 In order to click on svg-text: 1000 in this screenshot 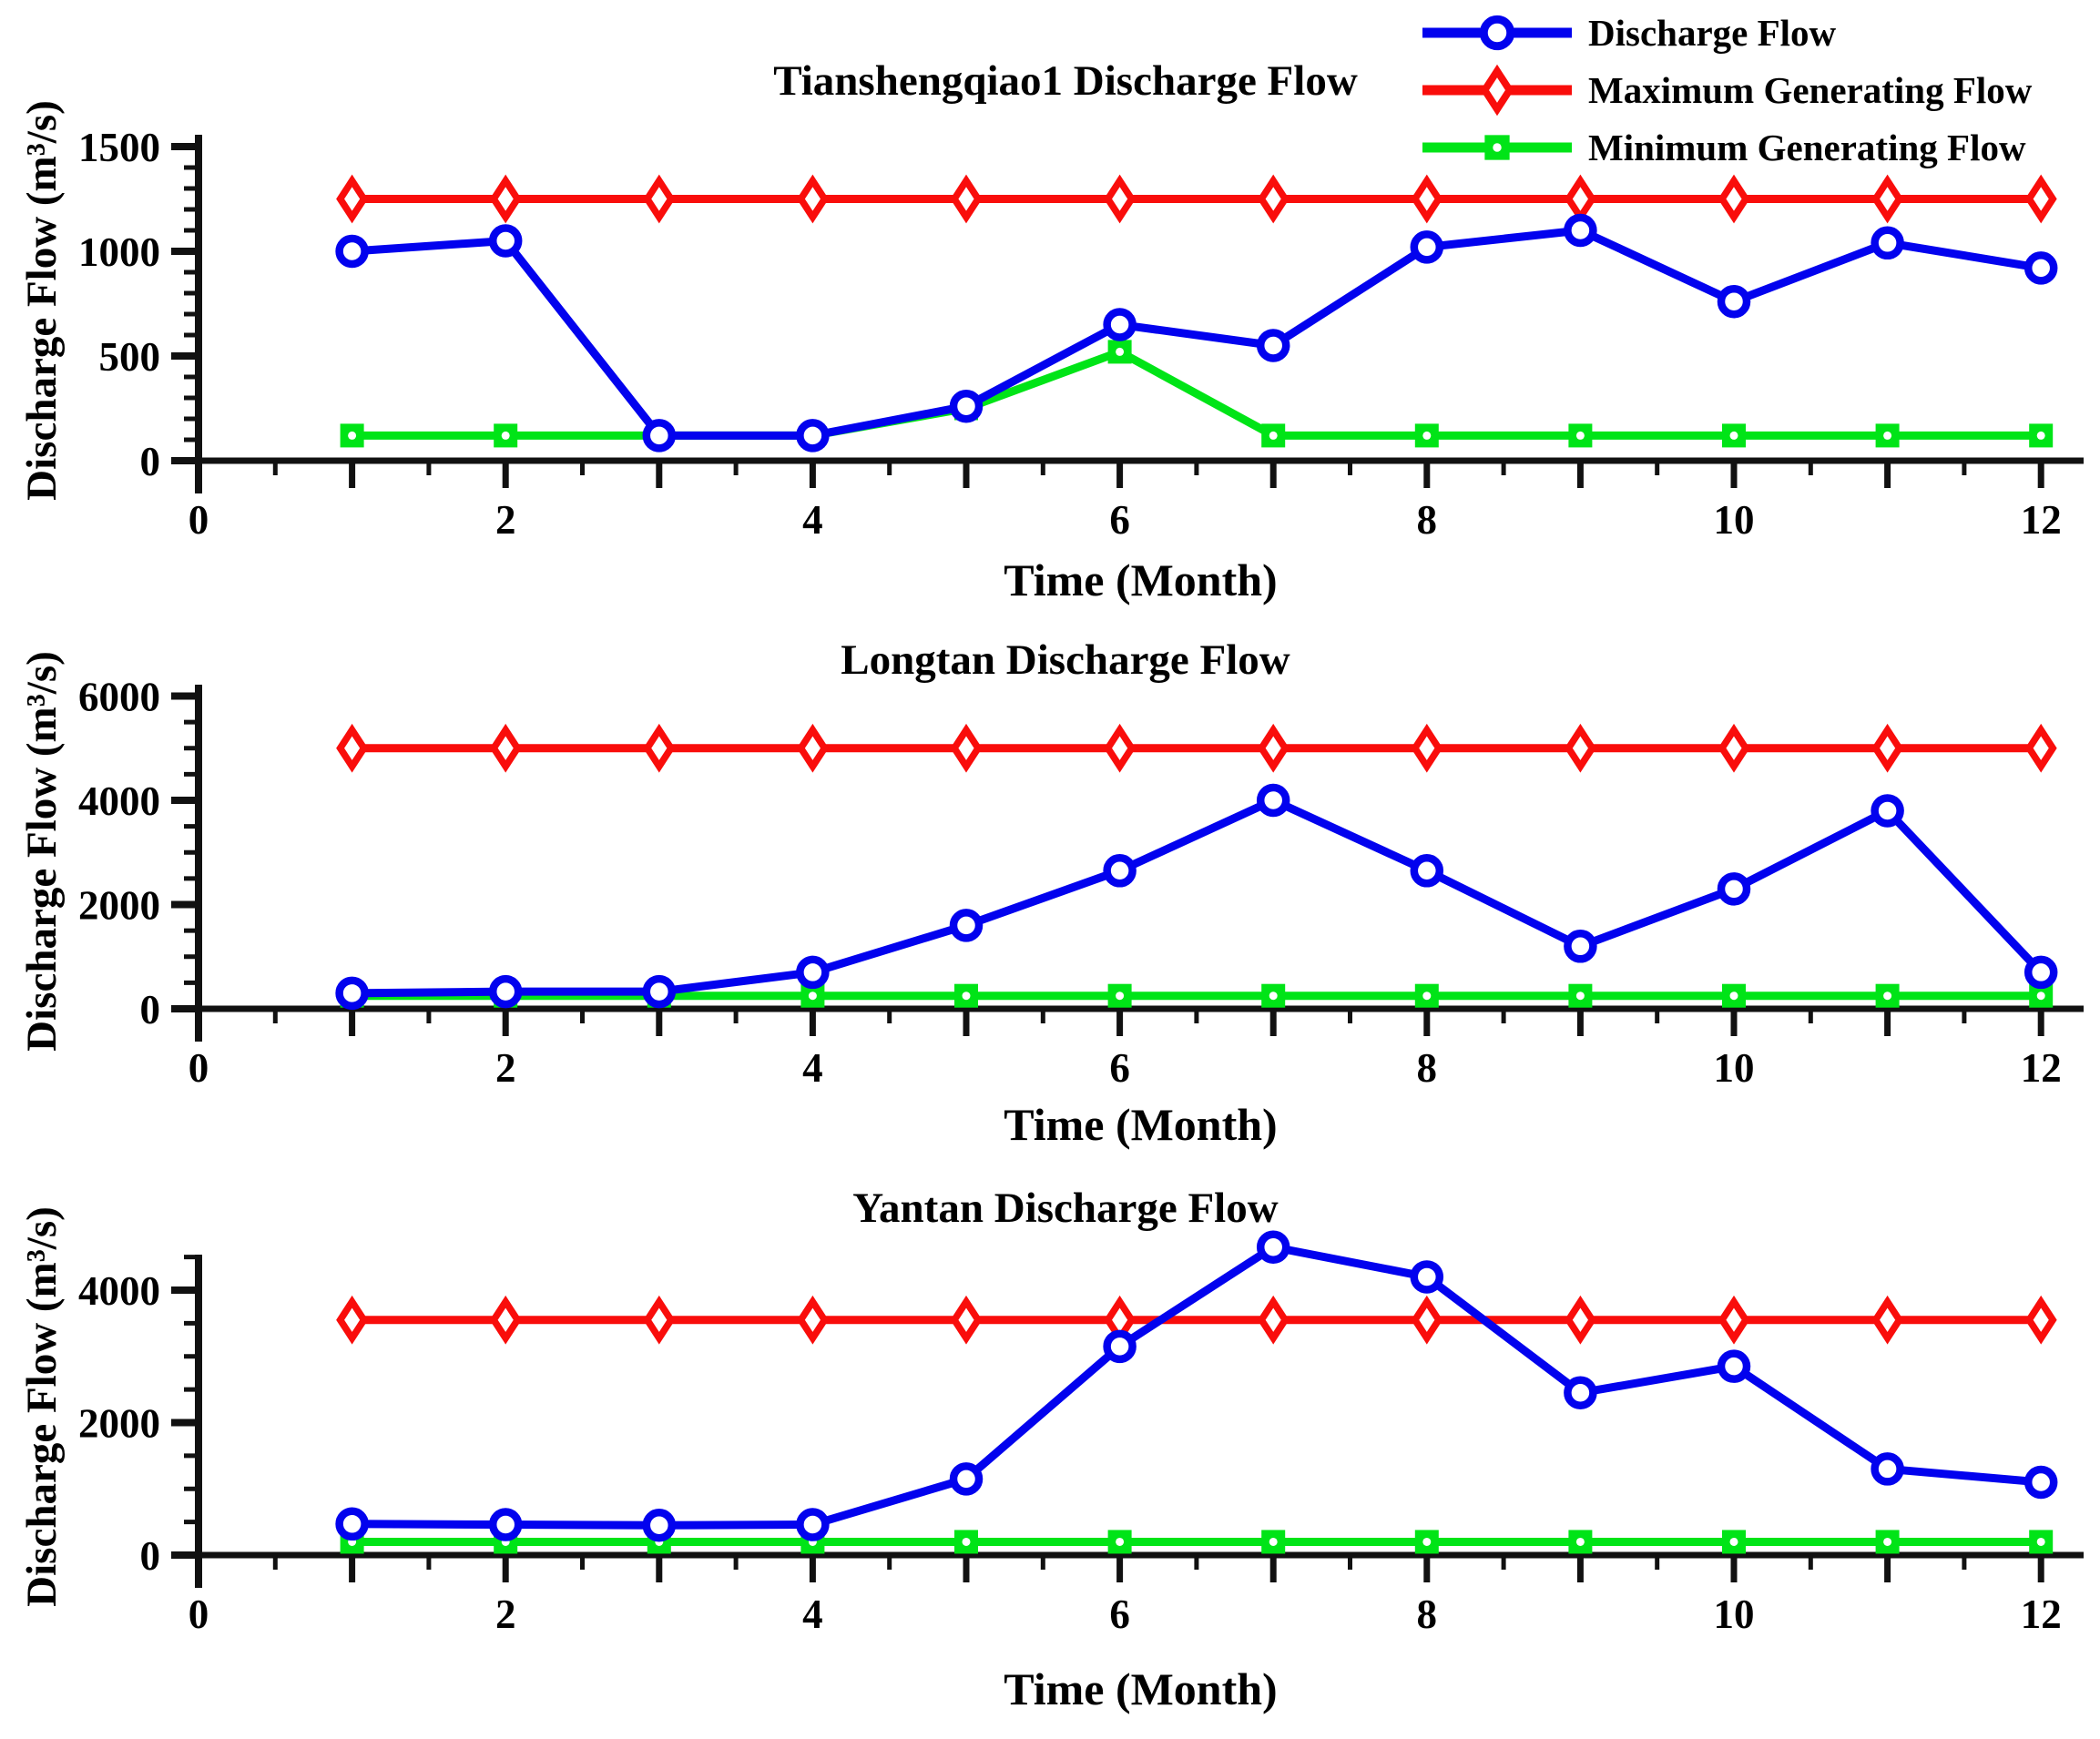, I will do `click(119, 252)`.